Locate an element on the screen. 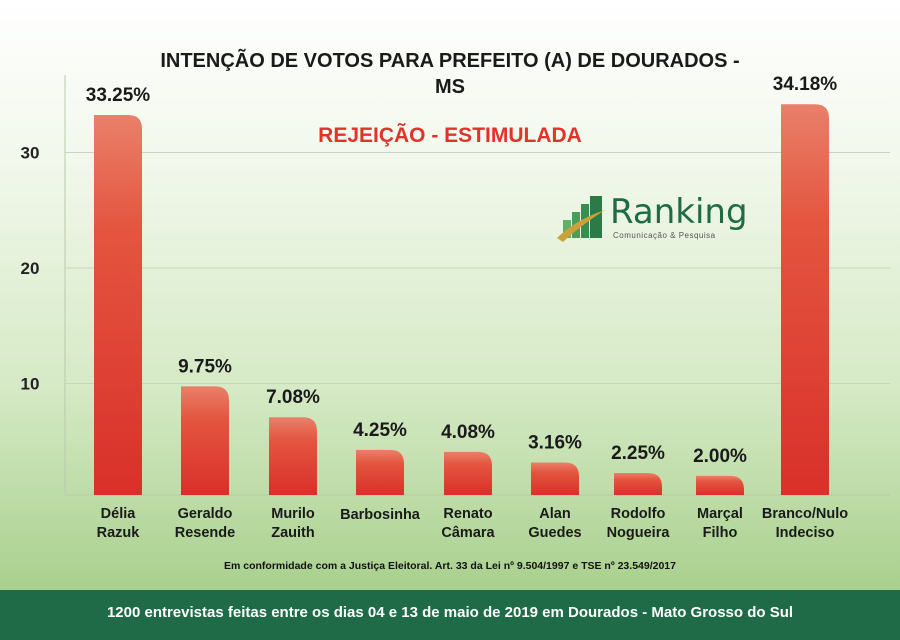  x-tick-line: Razuk is located at coordinates (119, 533).